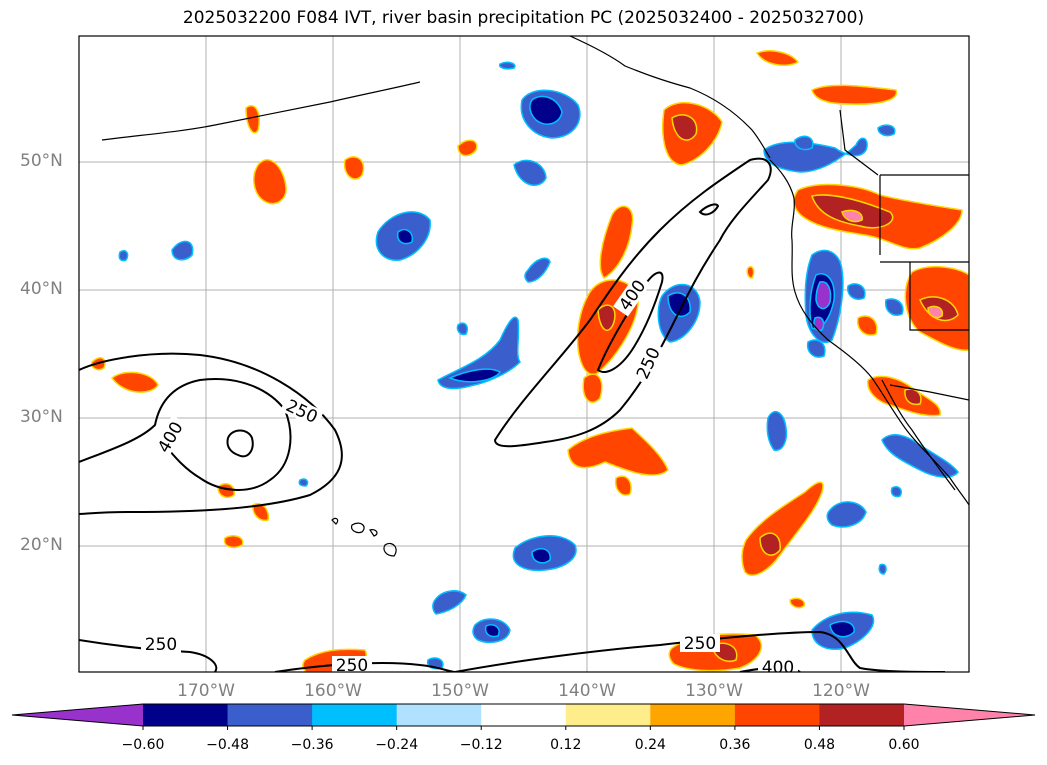  What do you see at coordinates (587, 691) in the screenshot?
I see `lon-label-140w: 140°W` at bounding box center [587, 691].